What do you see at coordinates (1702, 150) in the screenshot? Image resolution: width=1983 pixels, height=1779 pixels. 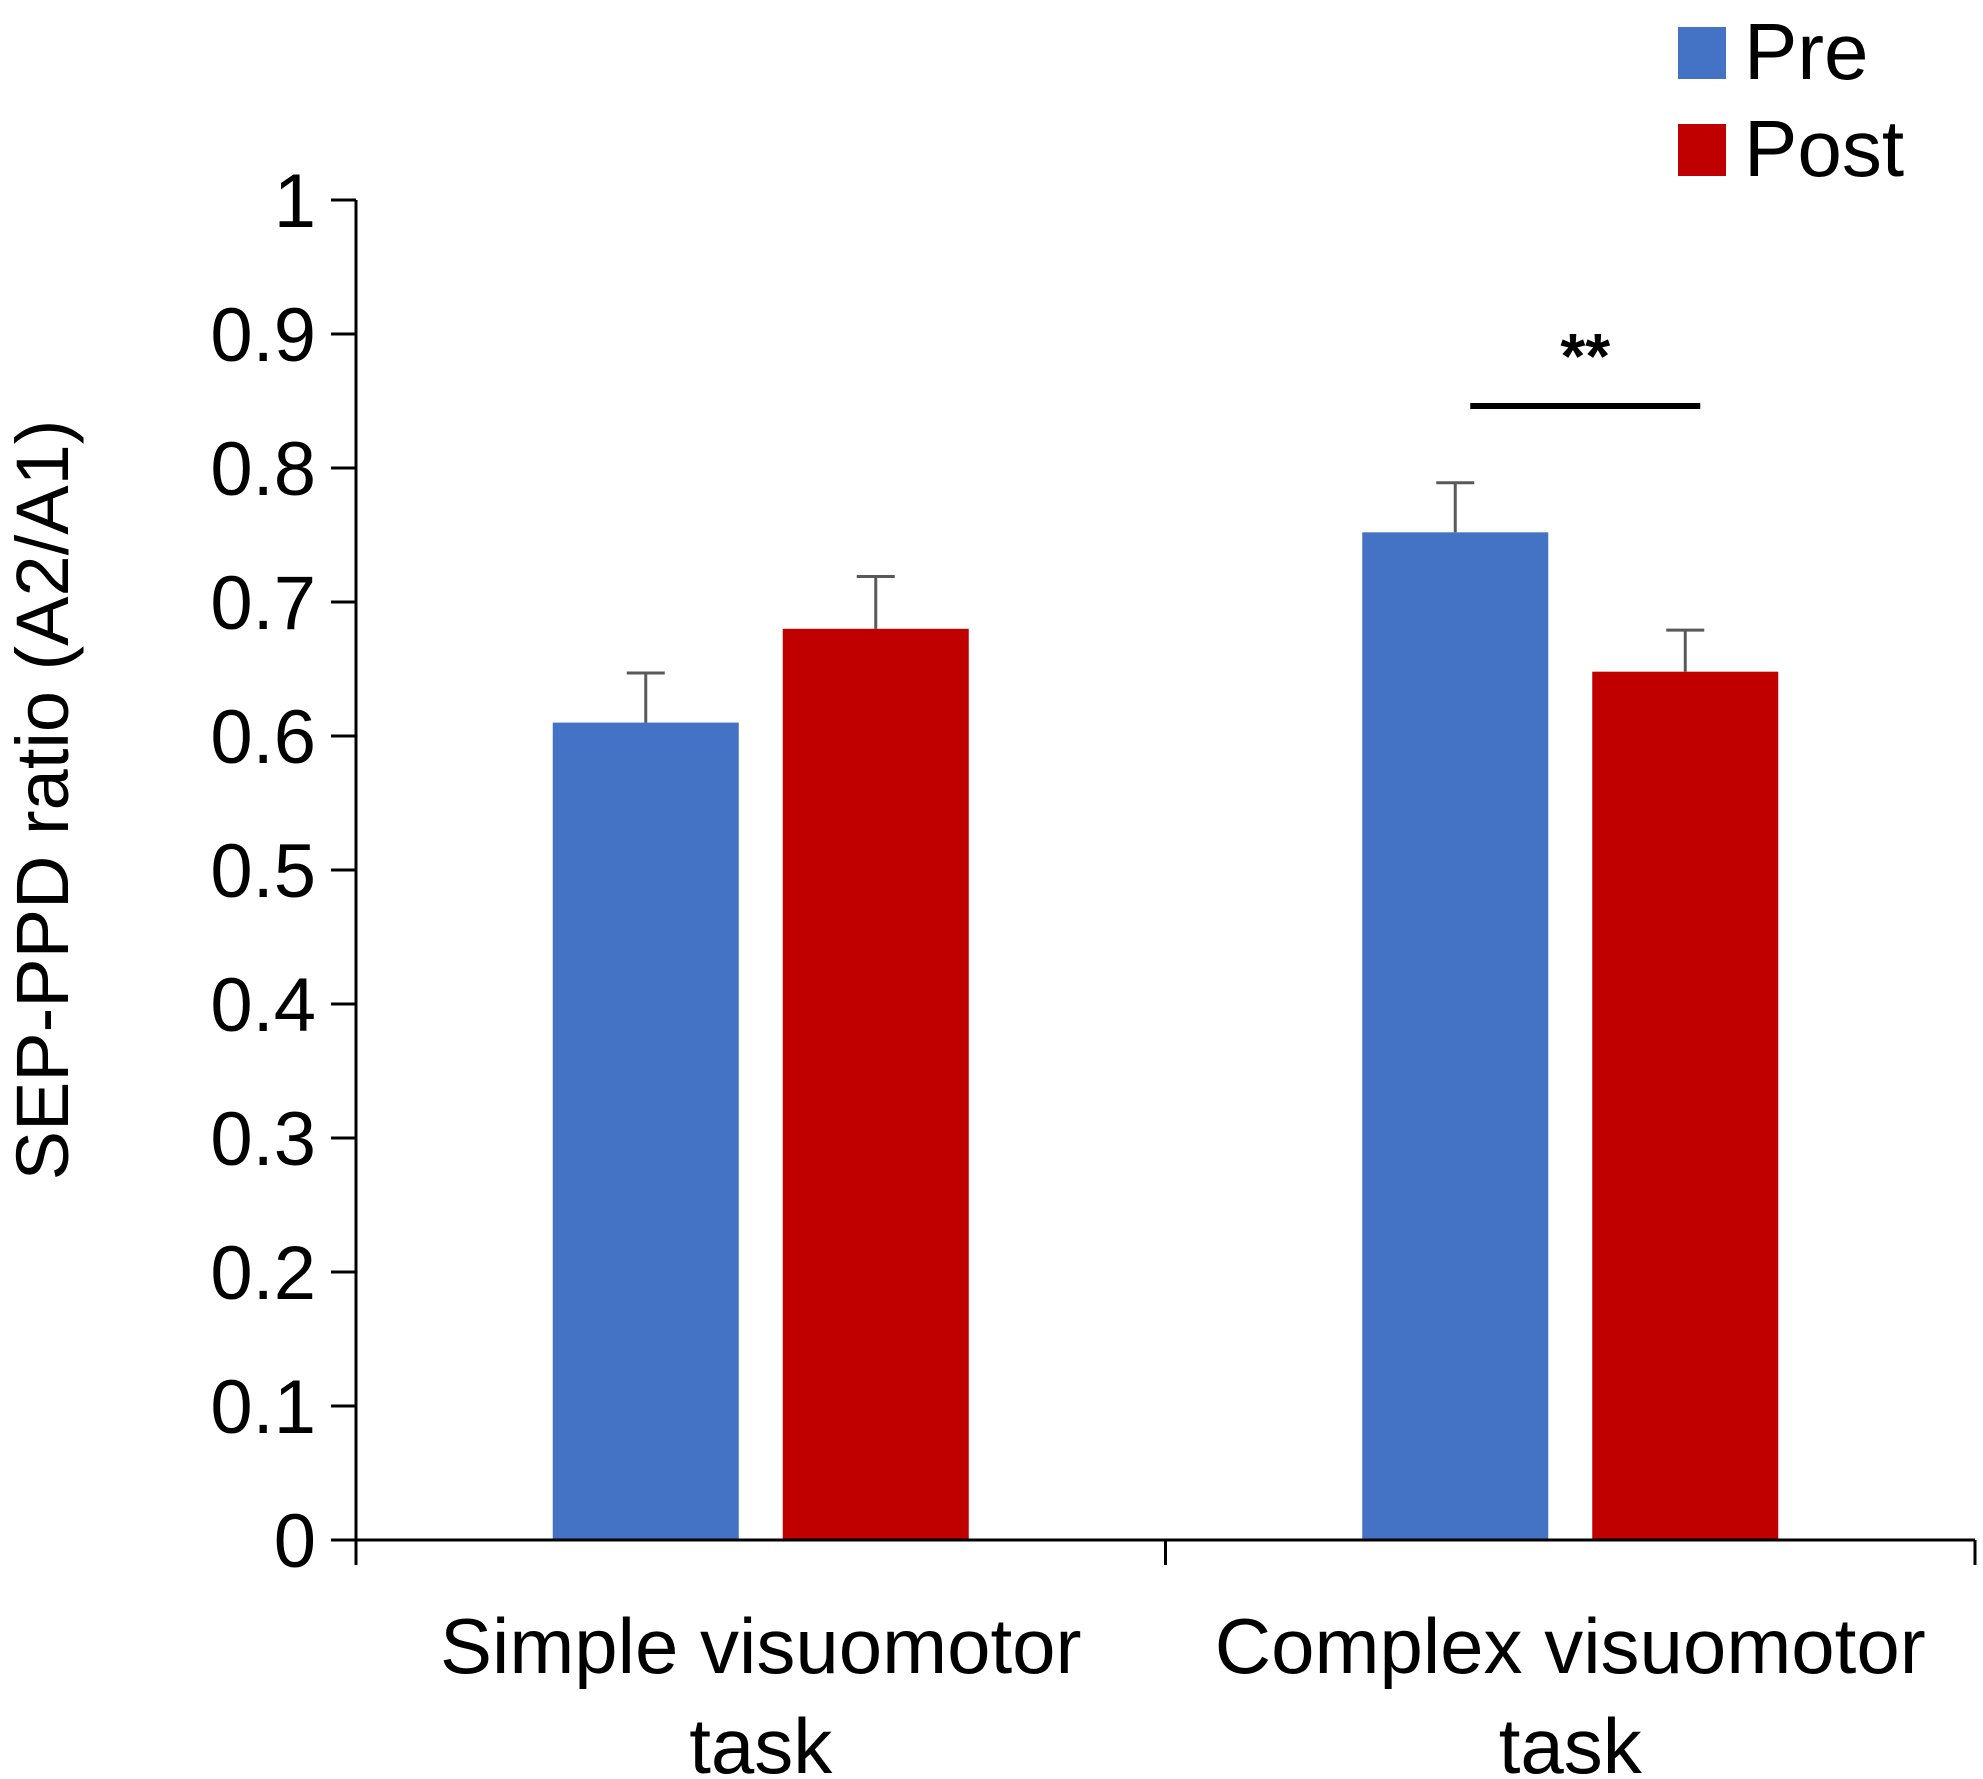 I see `legend-swatch-post` at bounding box center [1702, 150].